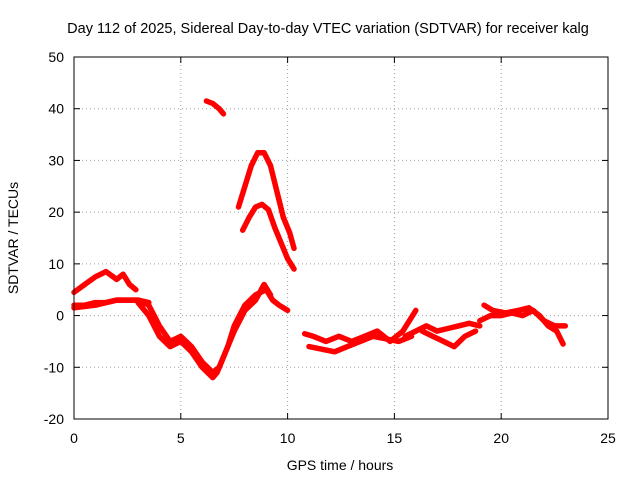 Image resolution: width=640 pixels, height=480 pixels. Describe the element at coordinates (56, 160) in the screenshot. I see `y-tick-label: 30` at that location.